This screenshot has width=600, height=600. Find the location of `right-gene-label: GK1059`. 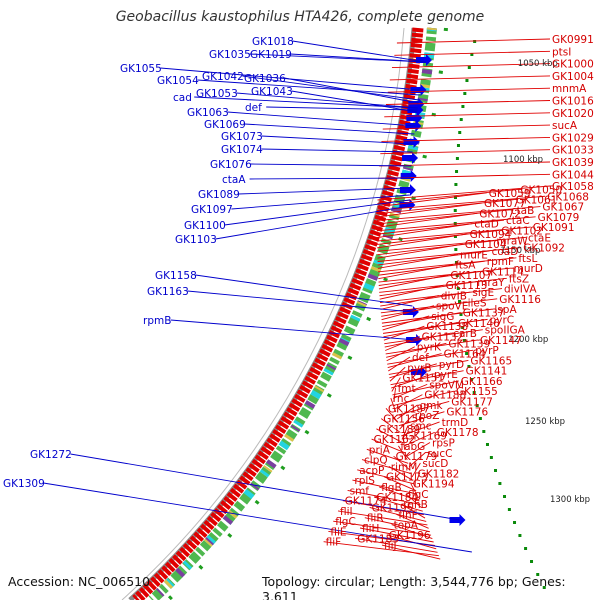

right-gene-label: GK1059 is located at coordinates (510, 194).